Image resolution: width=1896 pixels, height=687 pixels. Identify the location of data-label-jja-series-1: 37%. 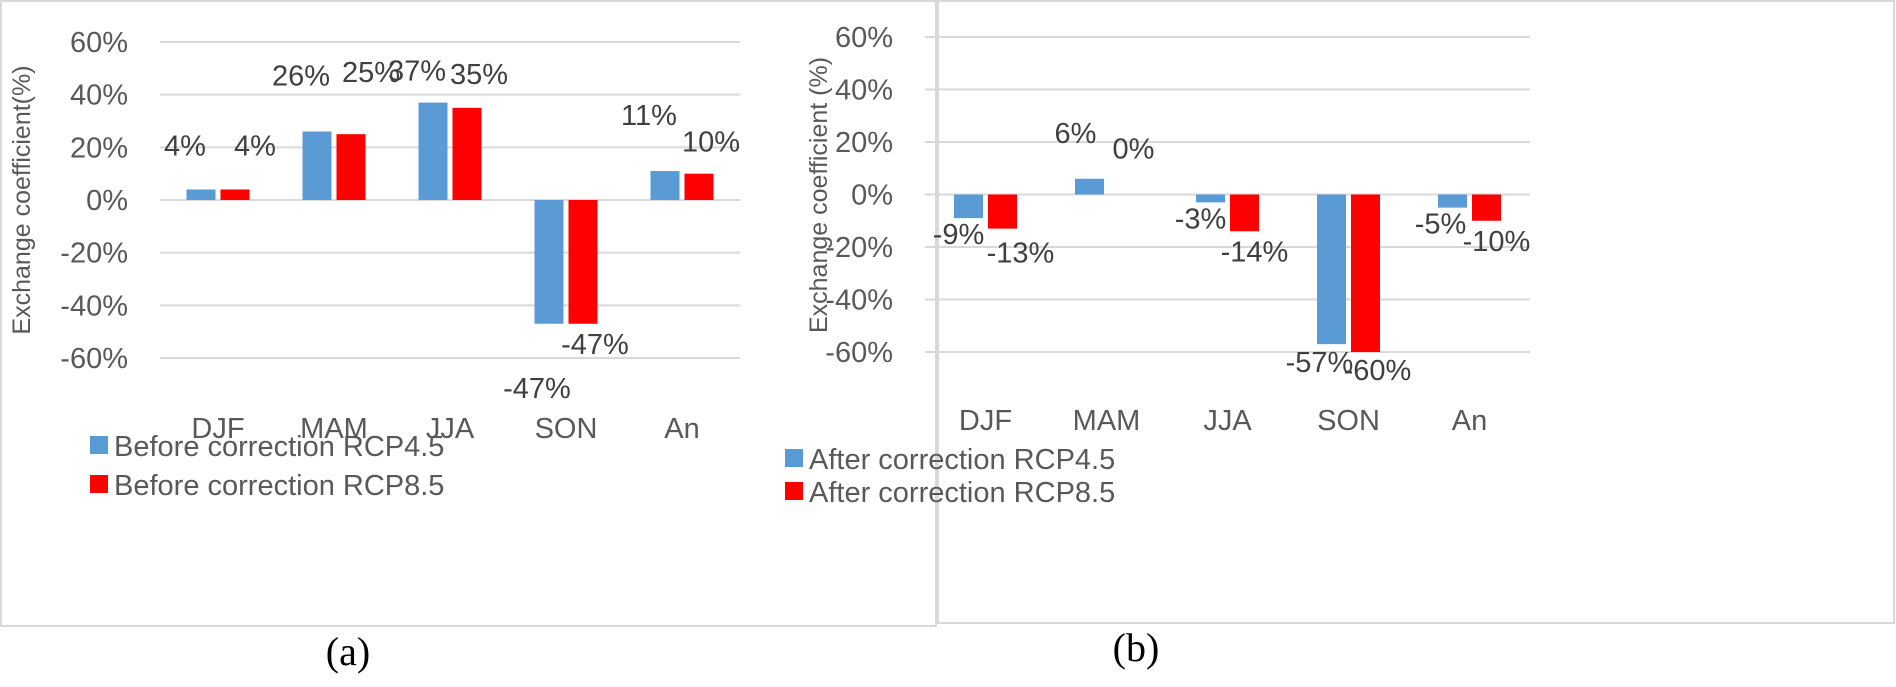
(417, 72).